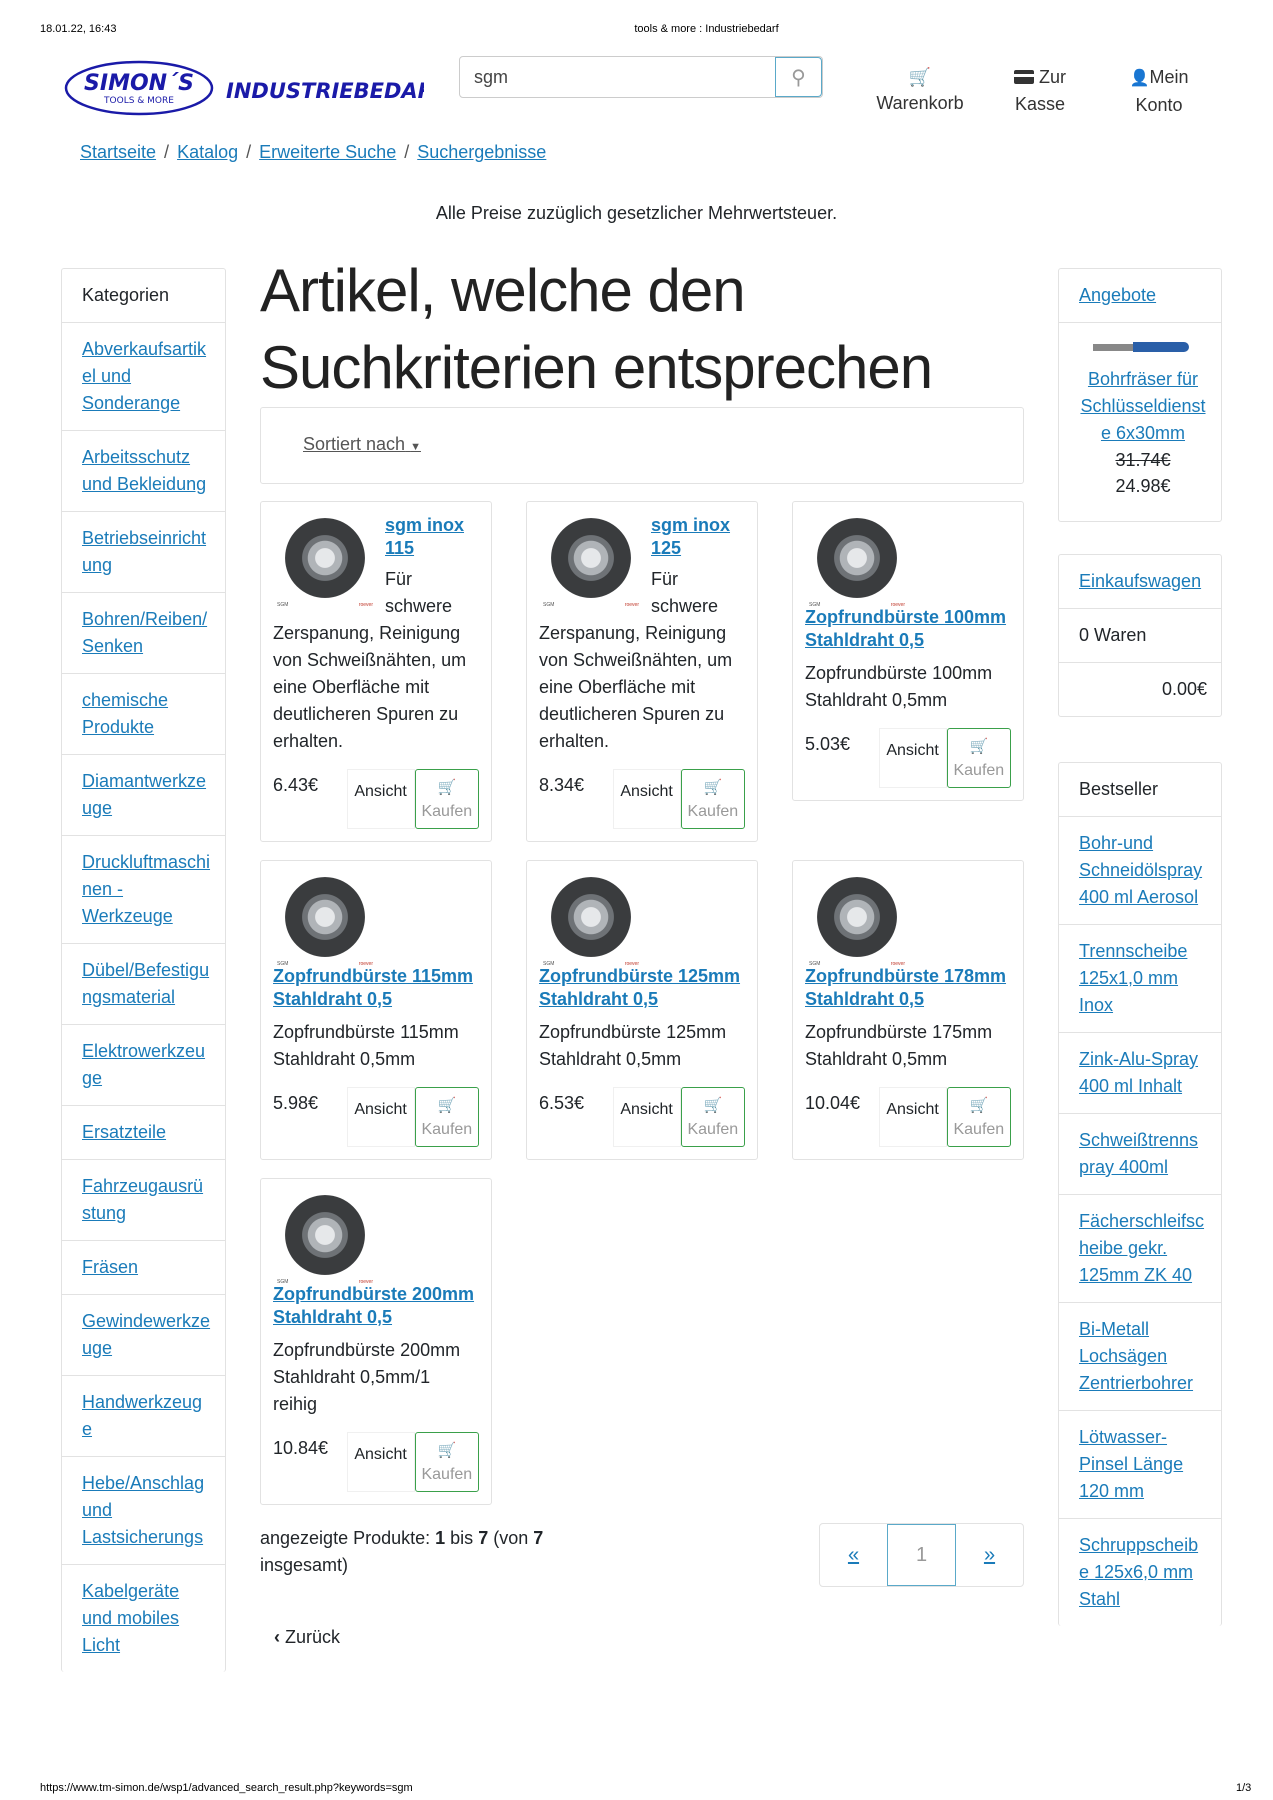 The width and height of the screenshot is (1273, 1800). Describe the element at coordinates (118, 152) in the screenshot. I see `breadcrumb-home: Startseite` at that location.